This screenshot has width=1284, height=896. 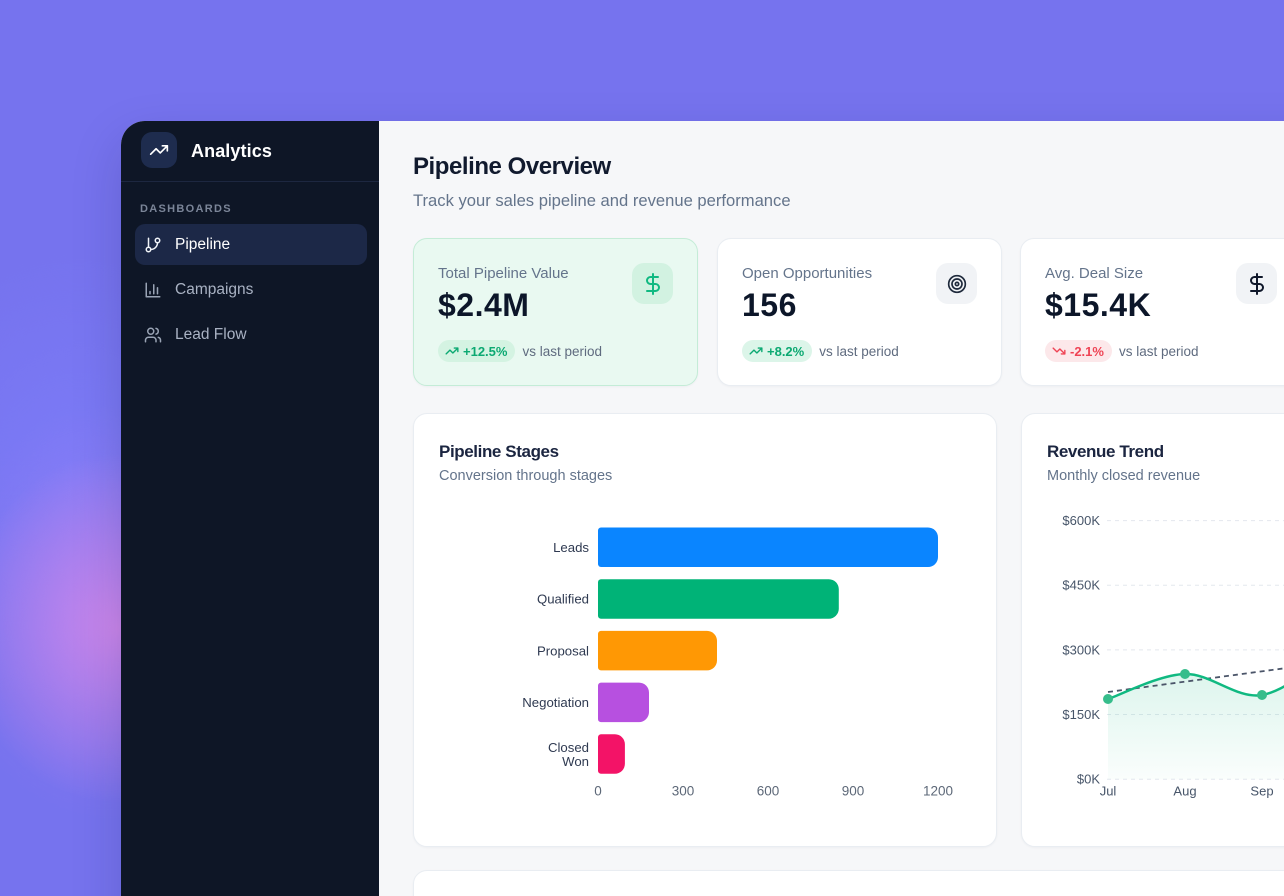 I want to click on svg-text: Closed, so click(x=568, y=747).